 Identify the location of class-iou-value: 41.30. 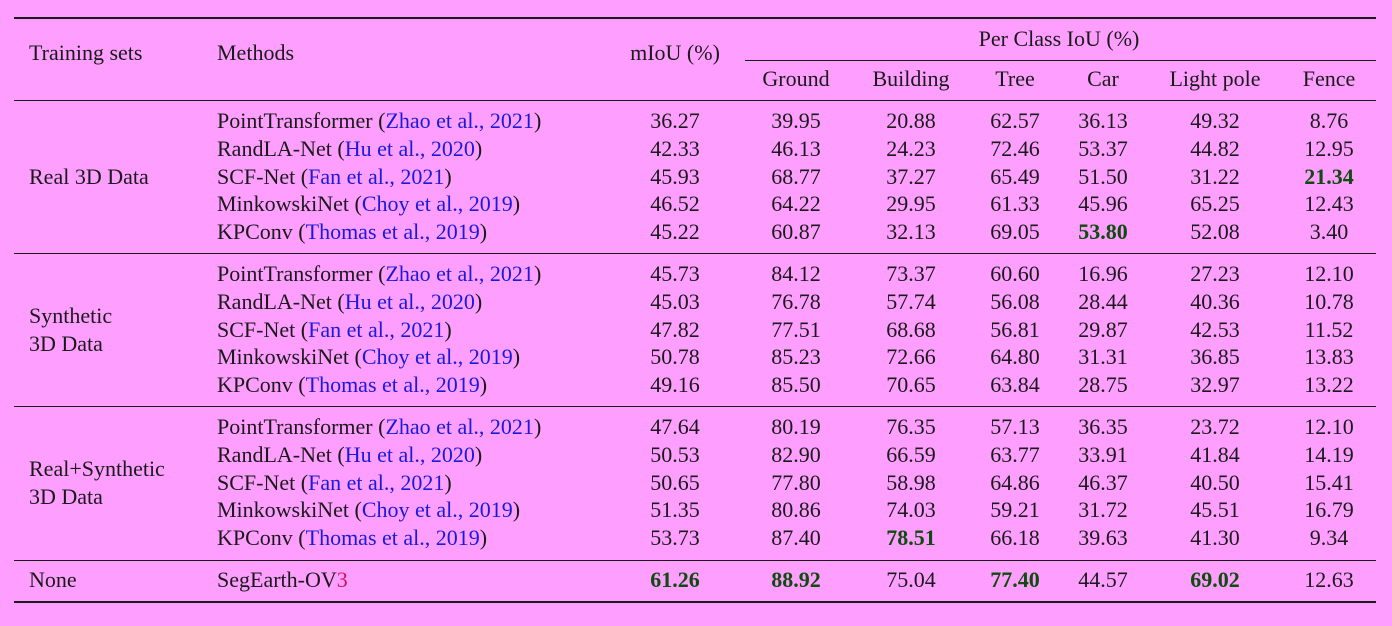
(1215, 538).